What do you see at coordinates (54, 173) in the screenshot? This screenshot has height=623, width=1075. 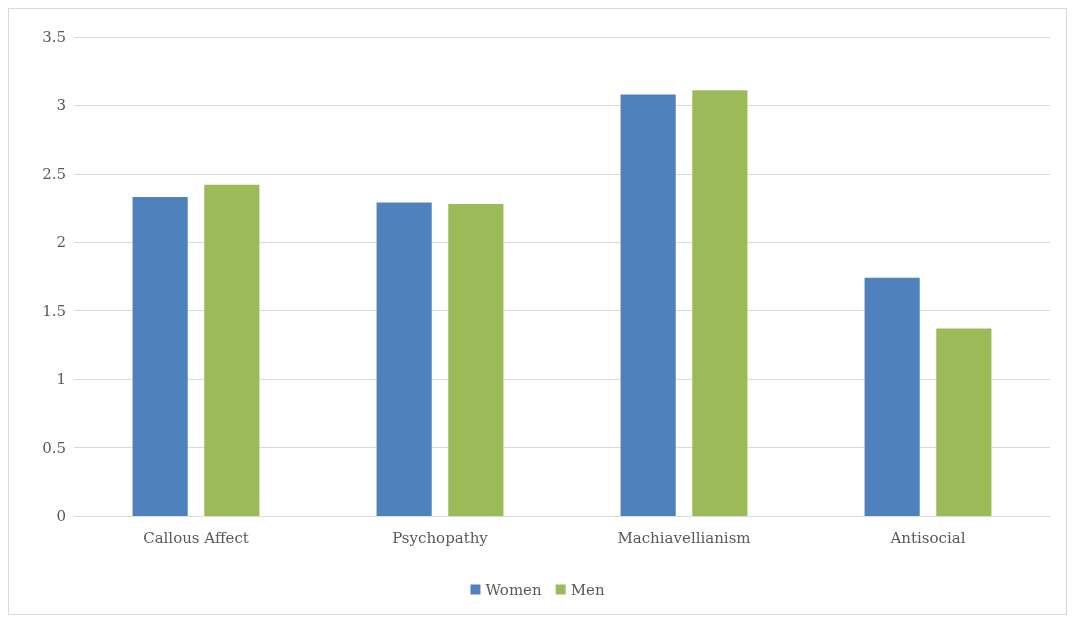 I see `y-tick-label: 2.5` at bounding box center [54, 173].